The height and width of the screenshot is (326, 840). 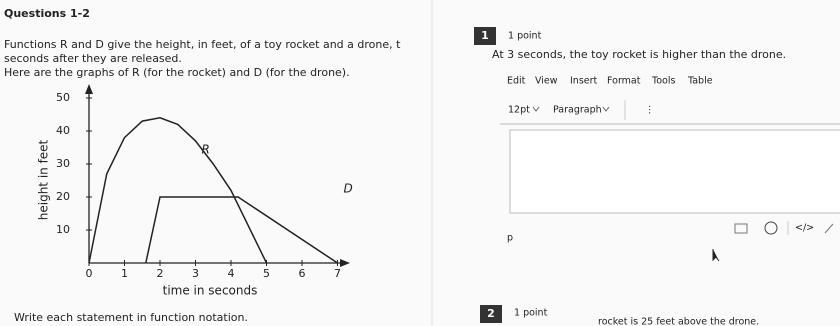 I want to click on menu-item: View, so click(x=546, y=81).